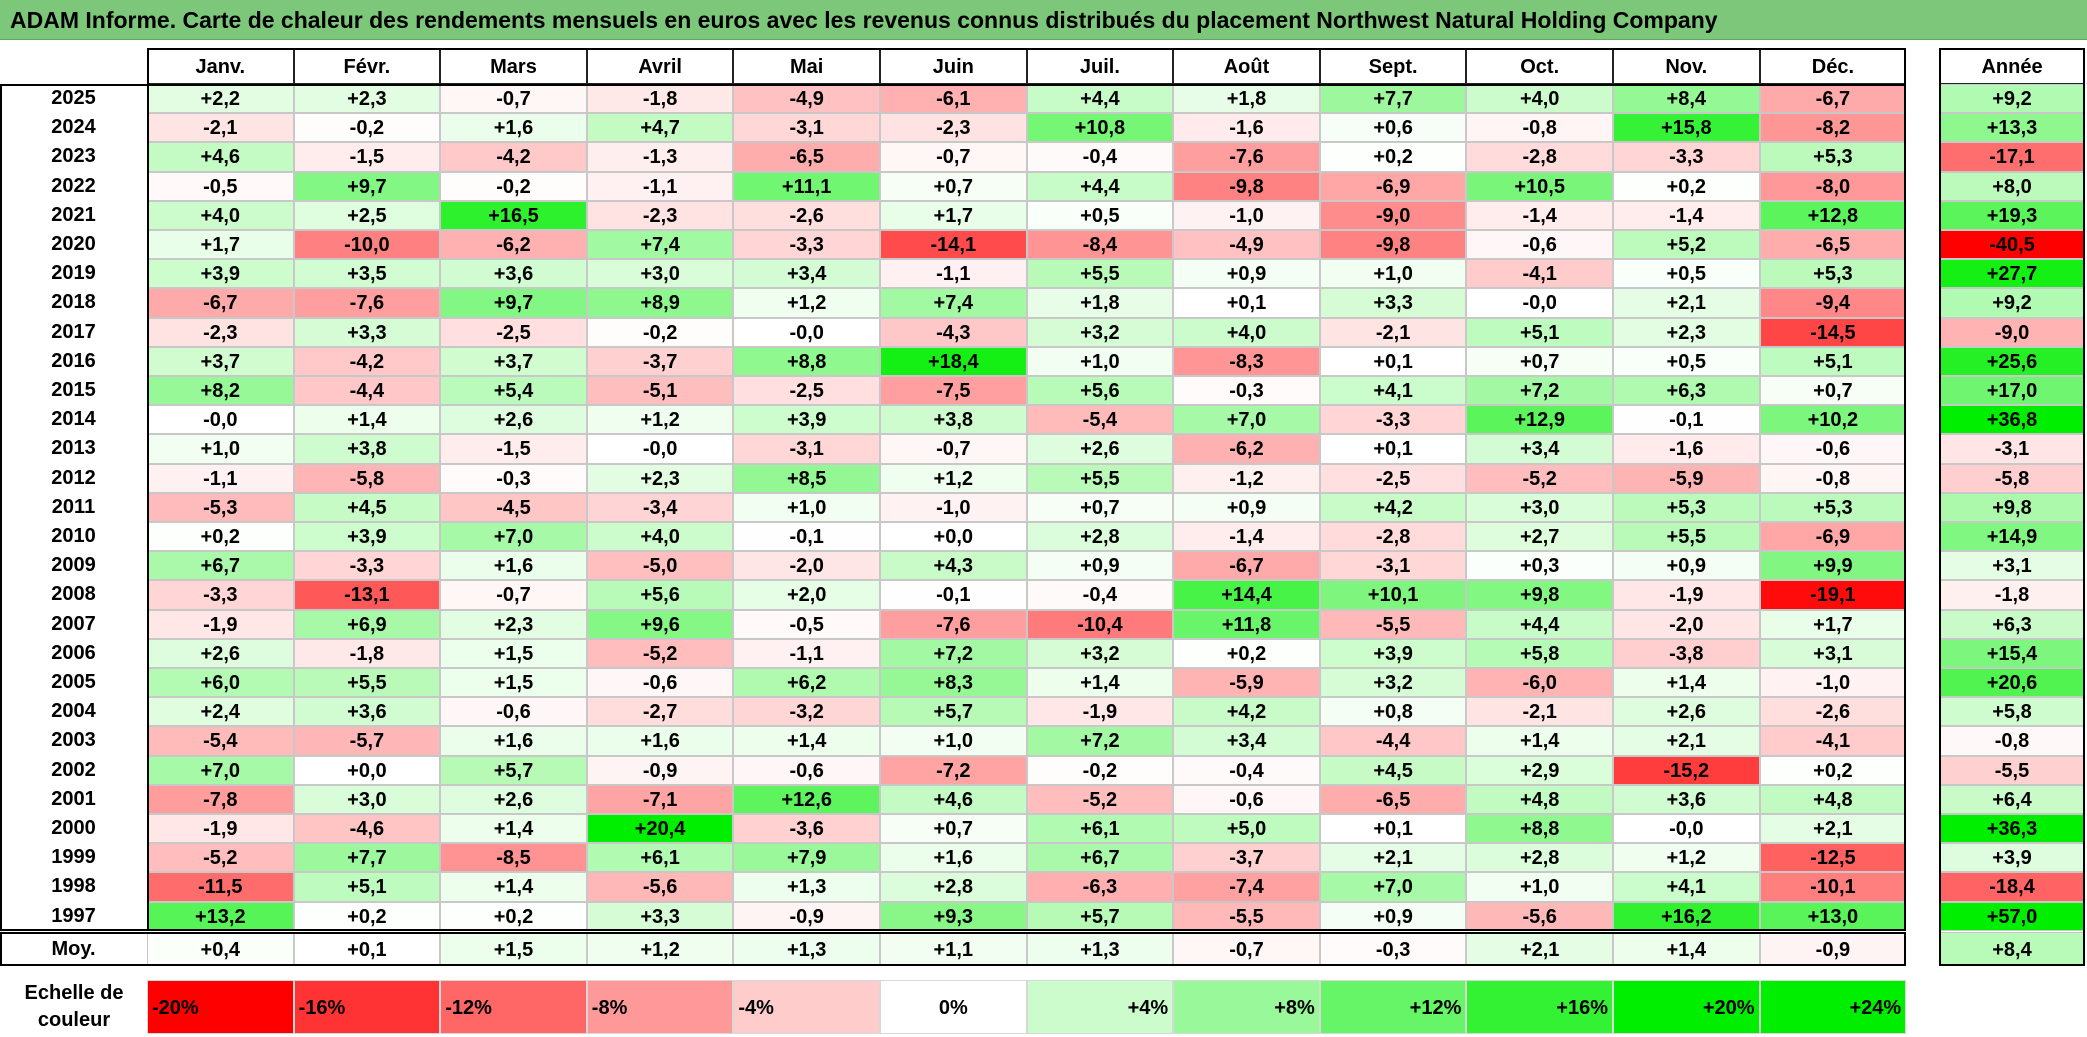 The image size is (2087, 1037). Describe the element at coordinates (1833, 916) in the screenshot. I see `heatmap-cell: +13,0` at that location.